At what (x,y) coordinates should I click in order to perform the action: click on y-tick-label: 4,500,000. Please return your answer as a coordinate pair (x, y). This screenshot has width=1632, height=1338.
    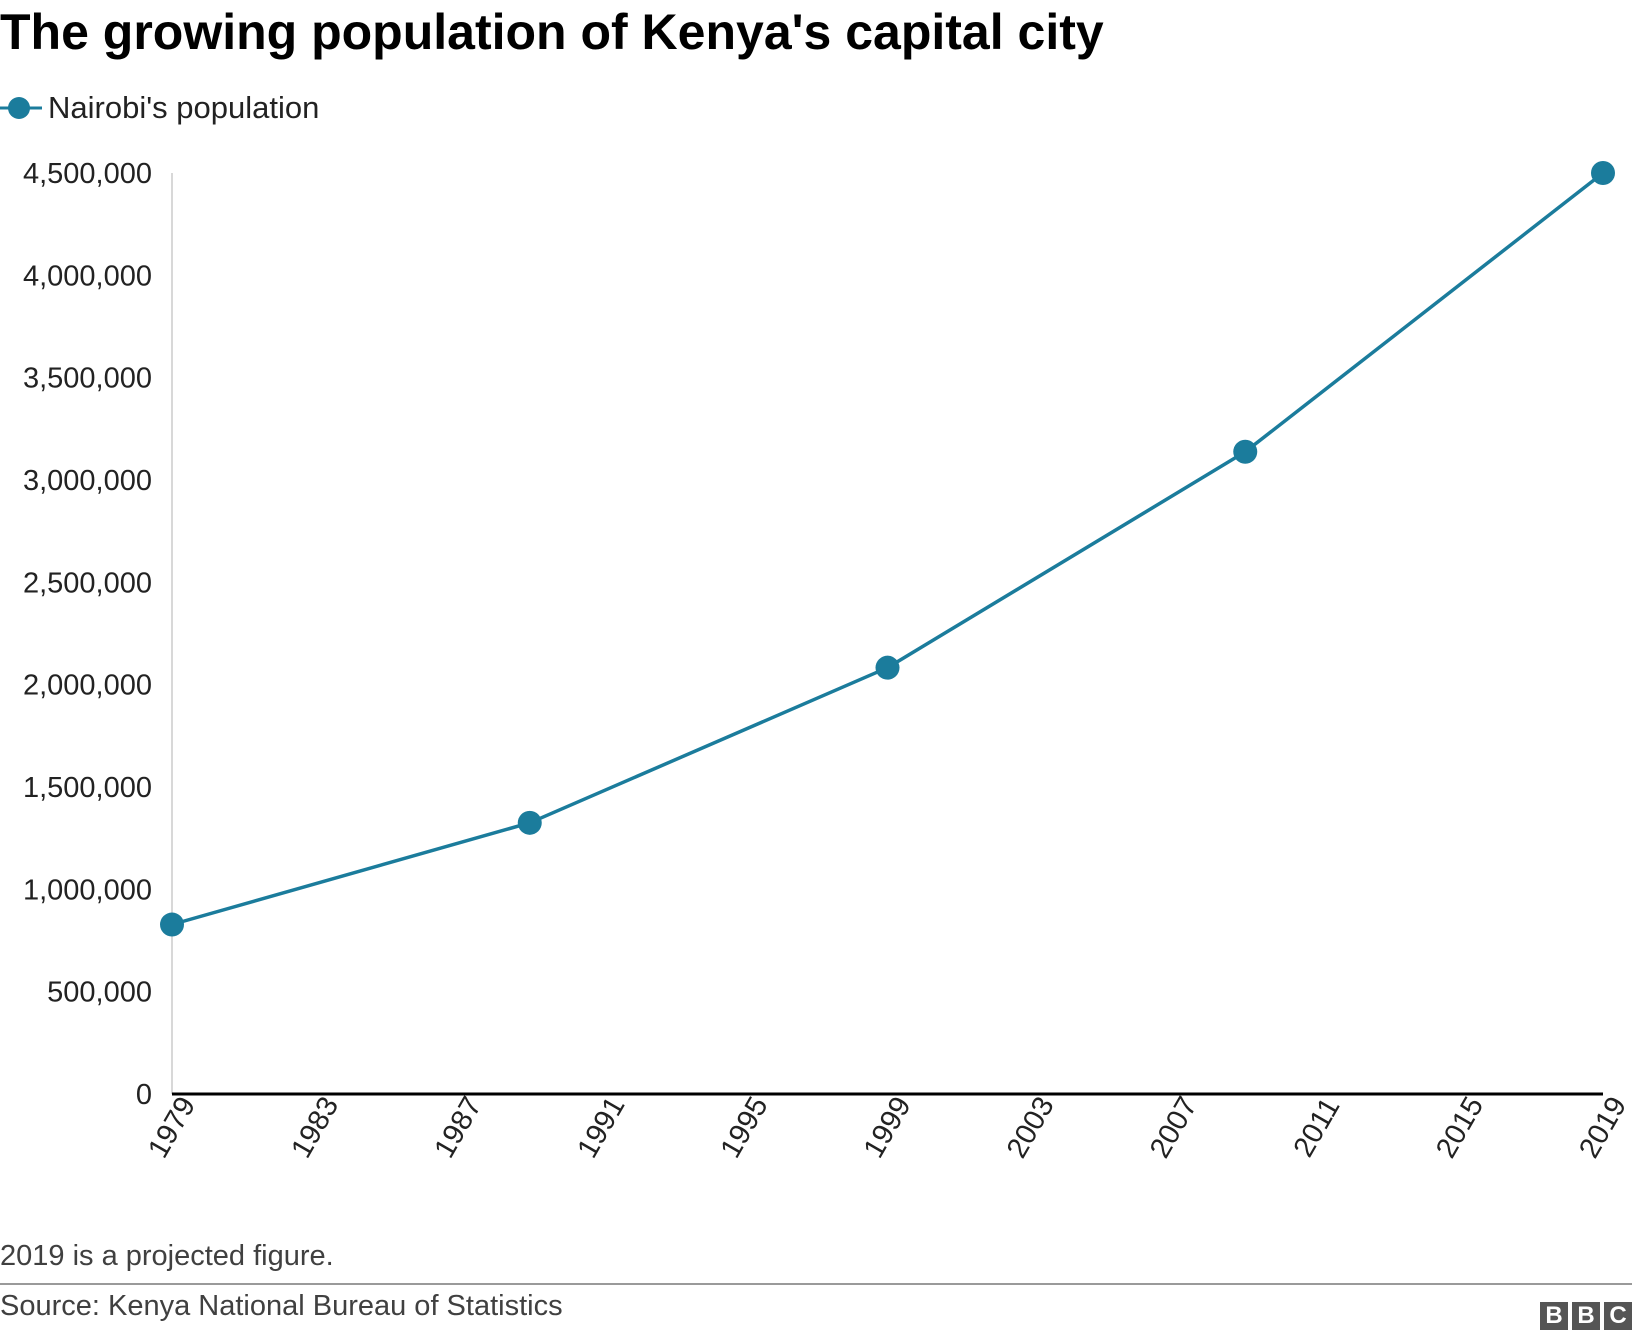
    Looking at the image, I should click on (87, 174).